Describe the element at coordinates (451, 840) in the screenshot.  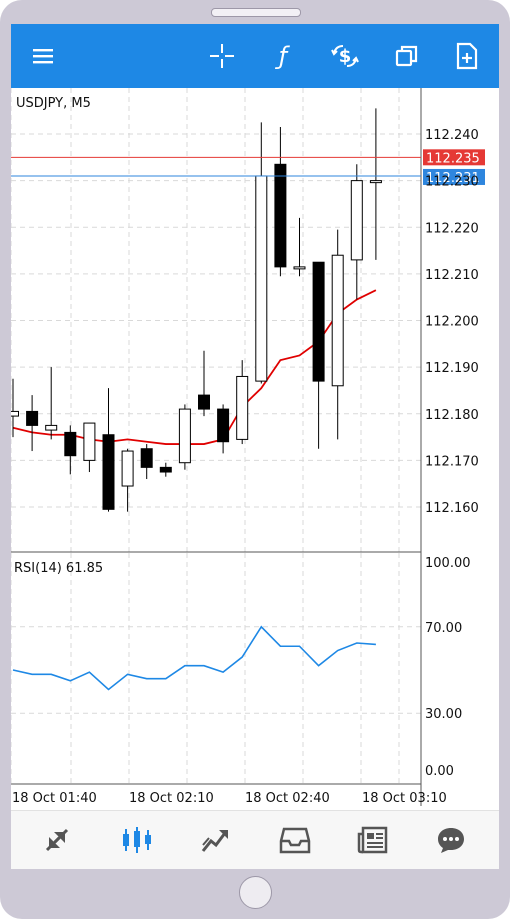
I see `chat-icon` at that location.